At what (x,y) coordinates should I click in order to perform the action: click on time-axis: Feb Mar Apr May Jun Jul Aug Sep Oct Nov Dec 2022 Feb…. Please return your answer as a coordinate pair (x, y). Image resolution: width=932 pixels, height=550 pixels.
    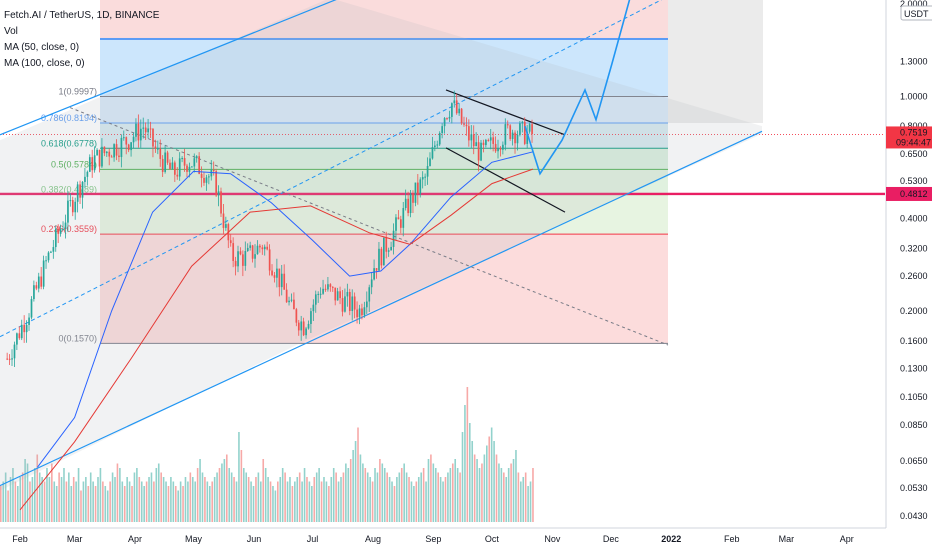
    Looking at the image, I should click on (466, 538).